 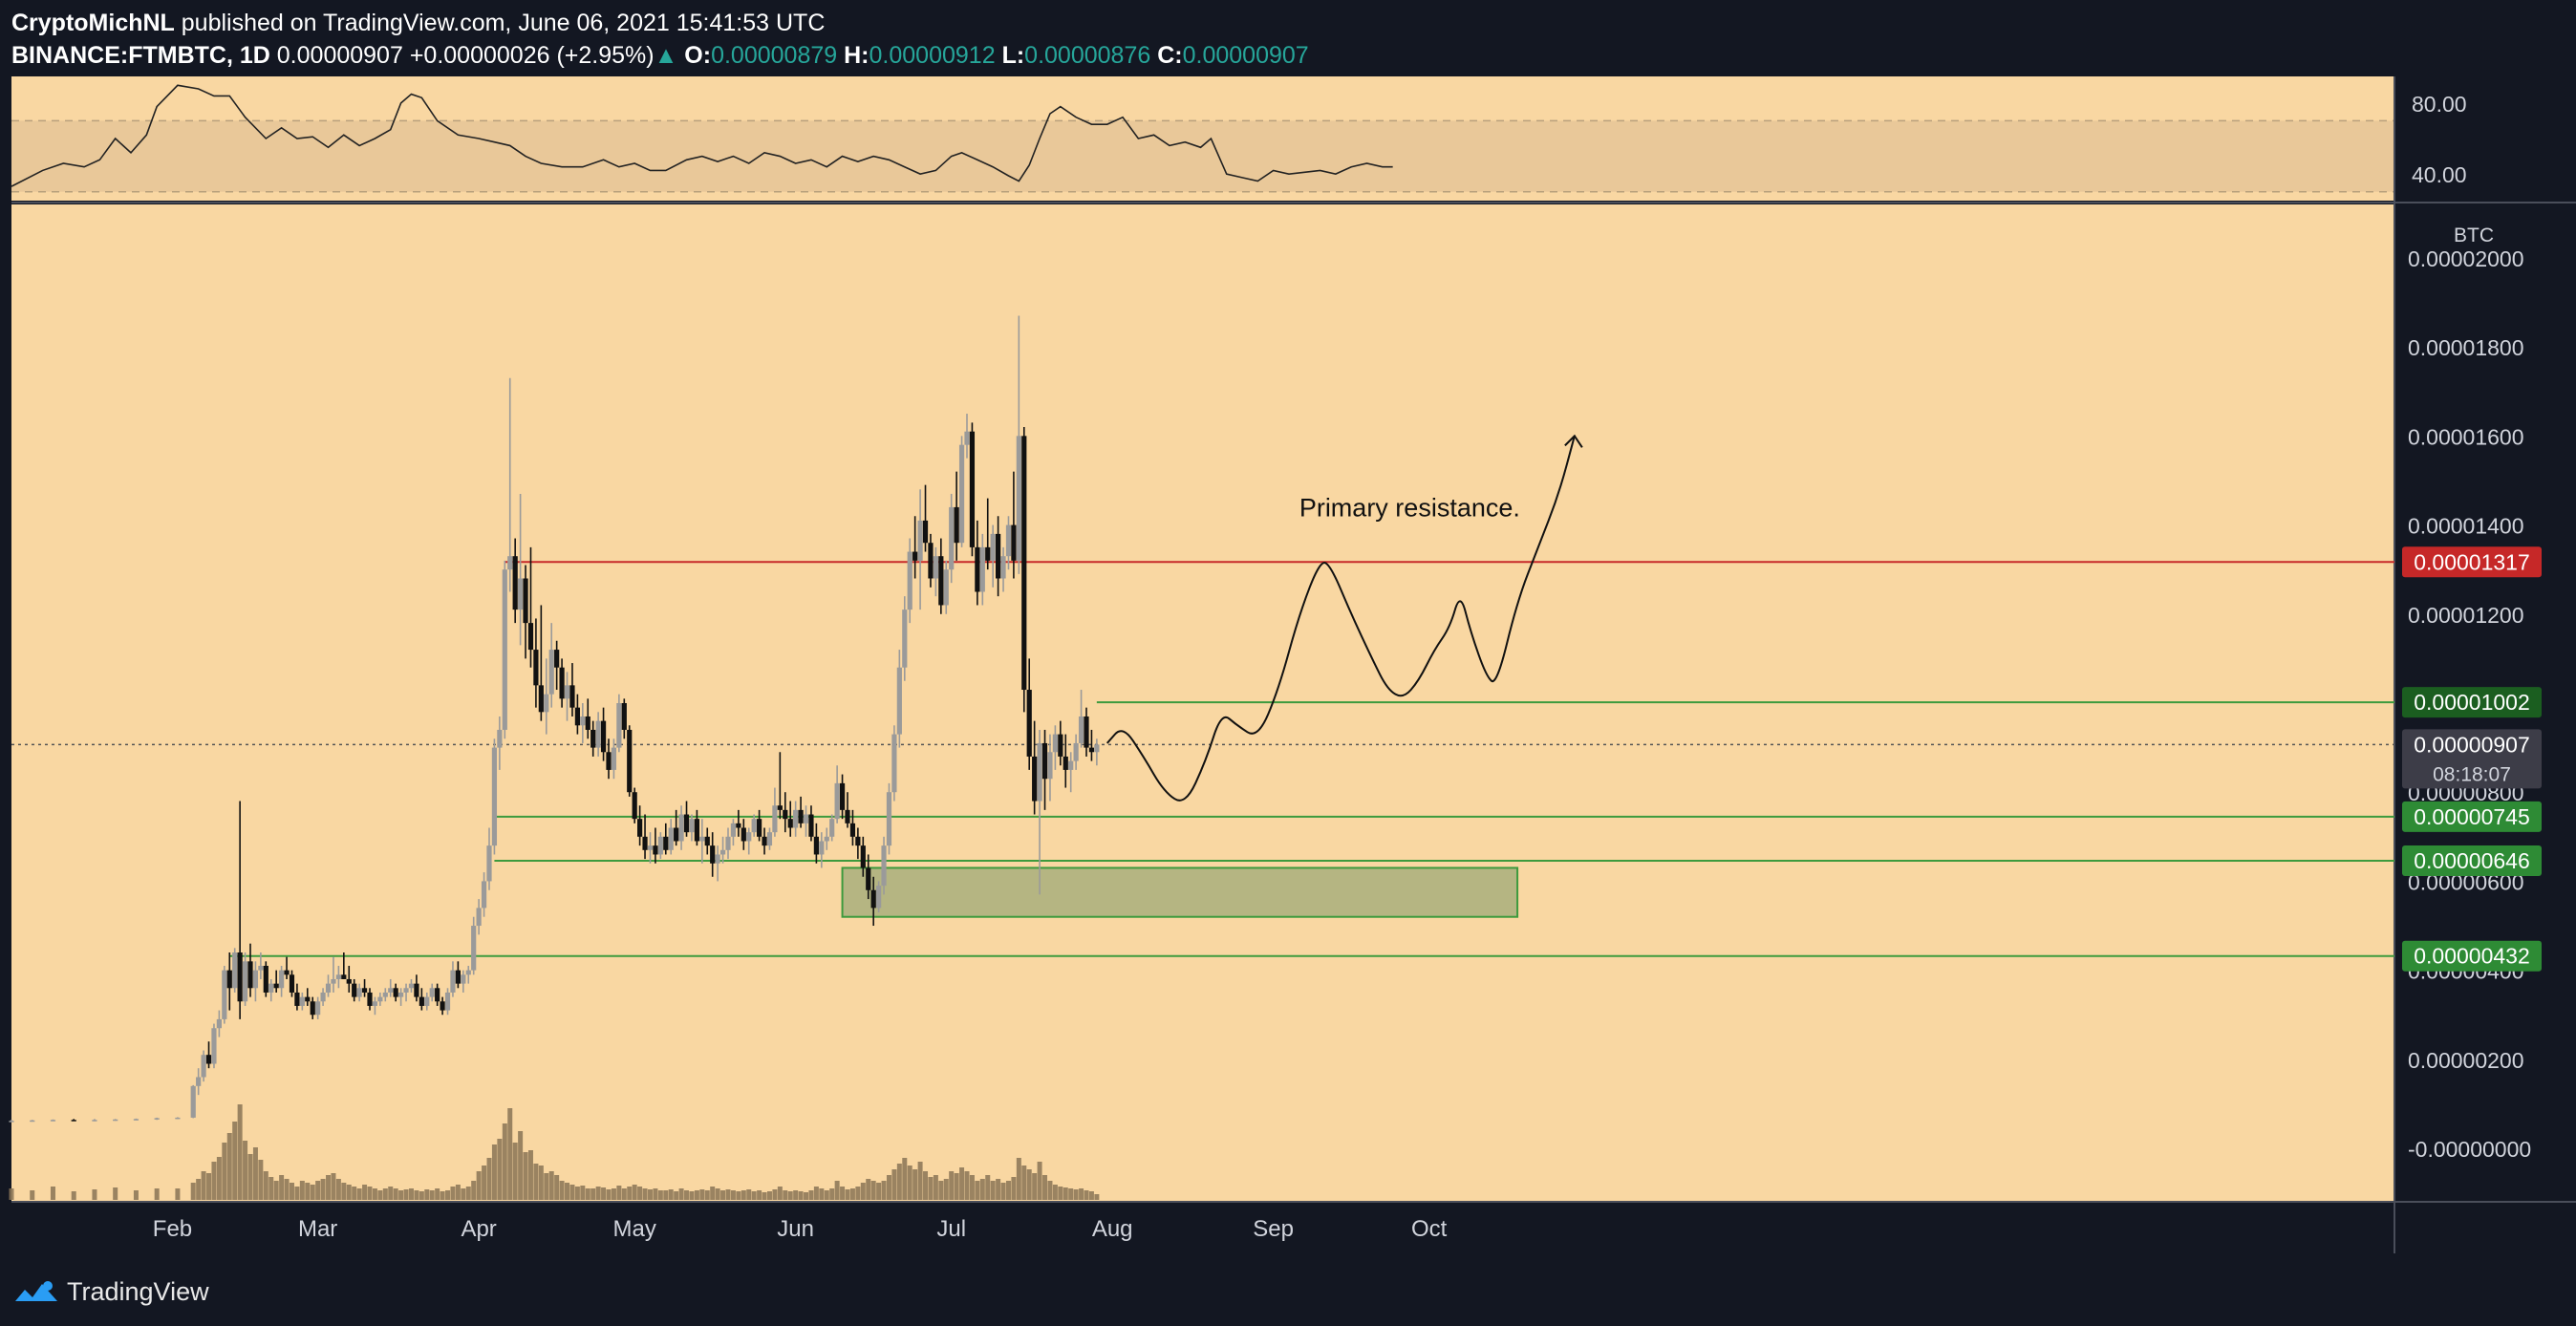 I want to click on time-tick-label: Mar, so click(x=317, y=1229).